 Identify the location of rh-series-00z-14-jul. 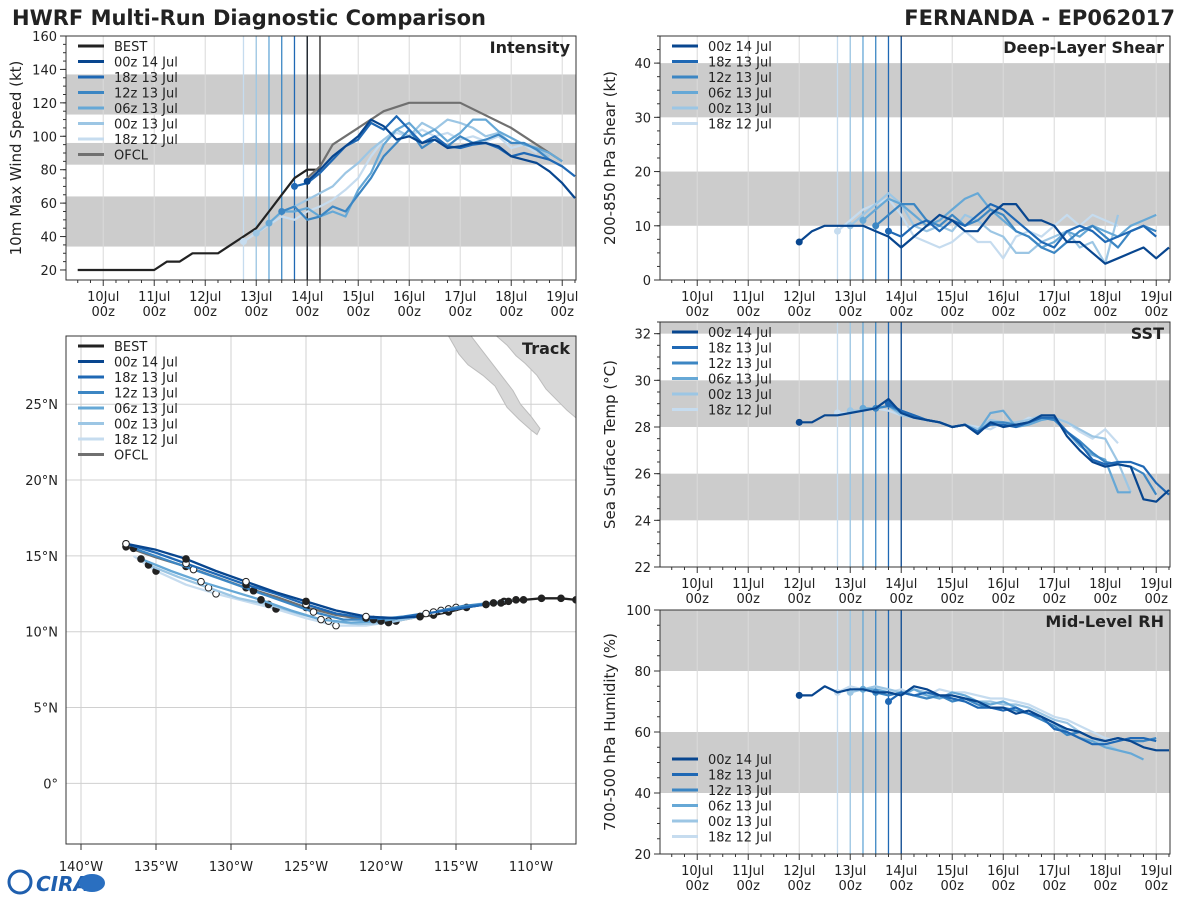
(984, 718).